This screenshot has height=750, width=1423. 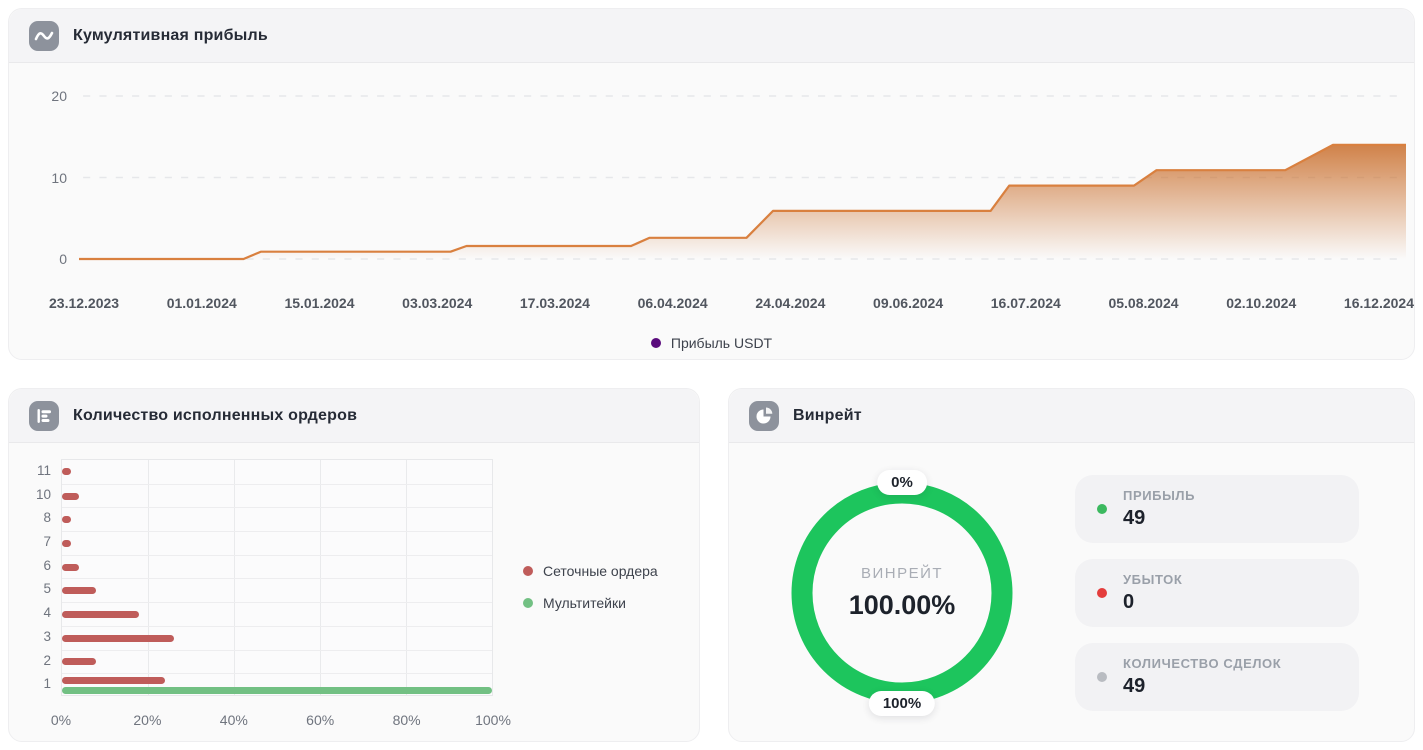 I want to click on x-tick-label: 20%, so click(x=147, y=720).